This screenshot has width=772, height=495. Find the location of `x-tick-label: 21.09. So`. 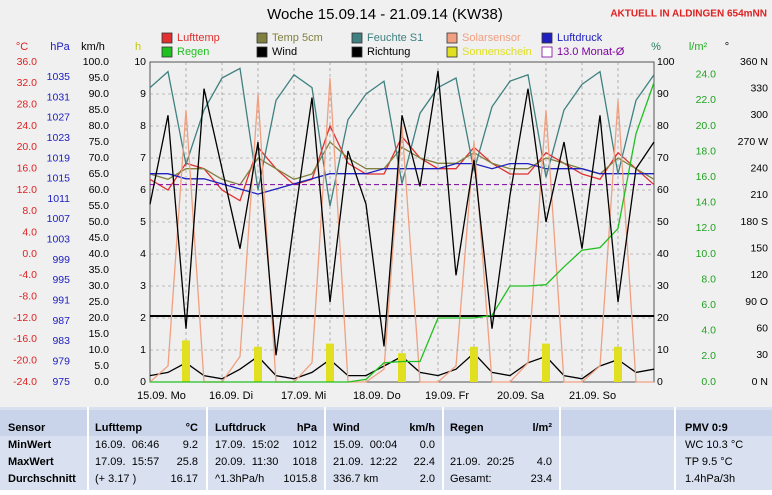

x-tick-label: 21.09. So is located at coordinates (592, 396).